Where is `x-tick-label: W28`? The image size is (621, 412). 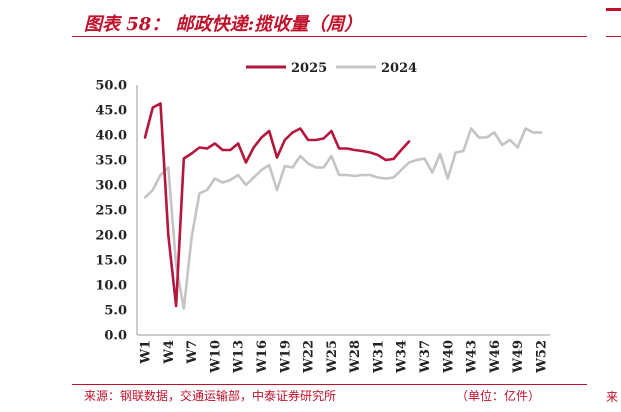
x-tick-label: W28 is located at coordinates (355, 357).